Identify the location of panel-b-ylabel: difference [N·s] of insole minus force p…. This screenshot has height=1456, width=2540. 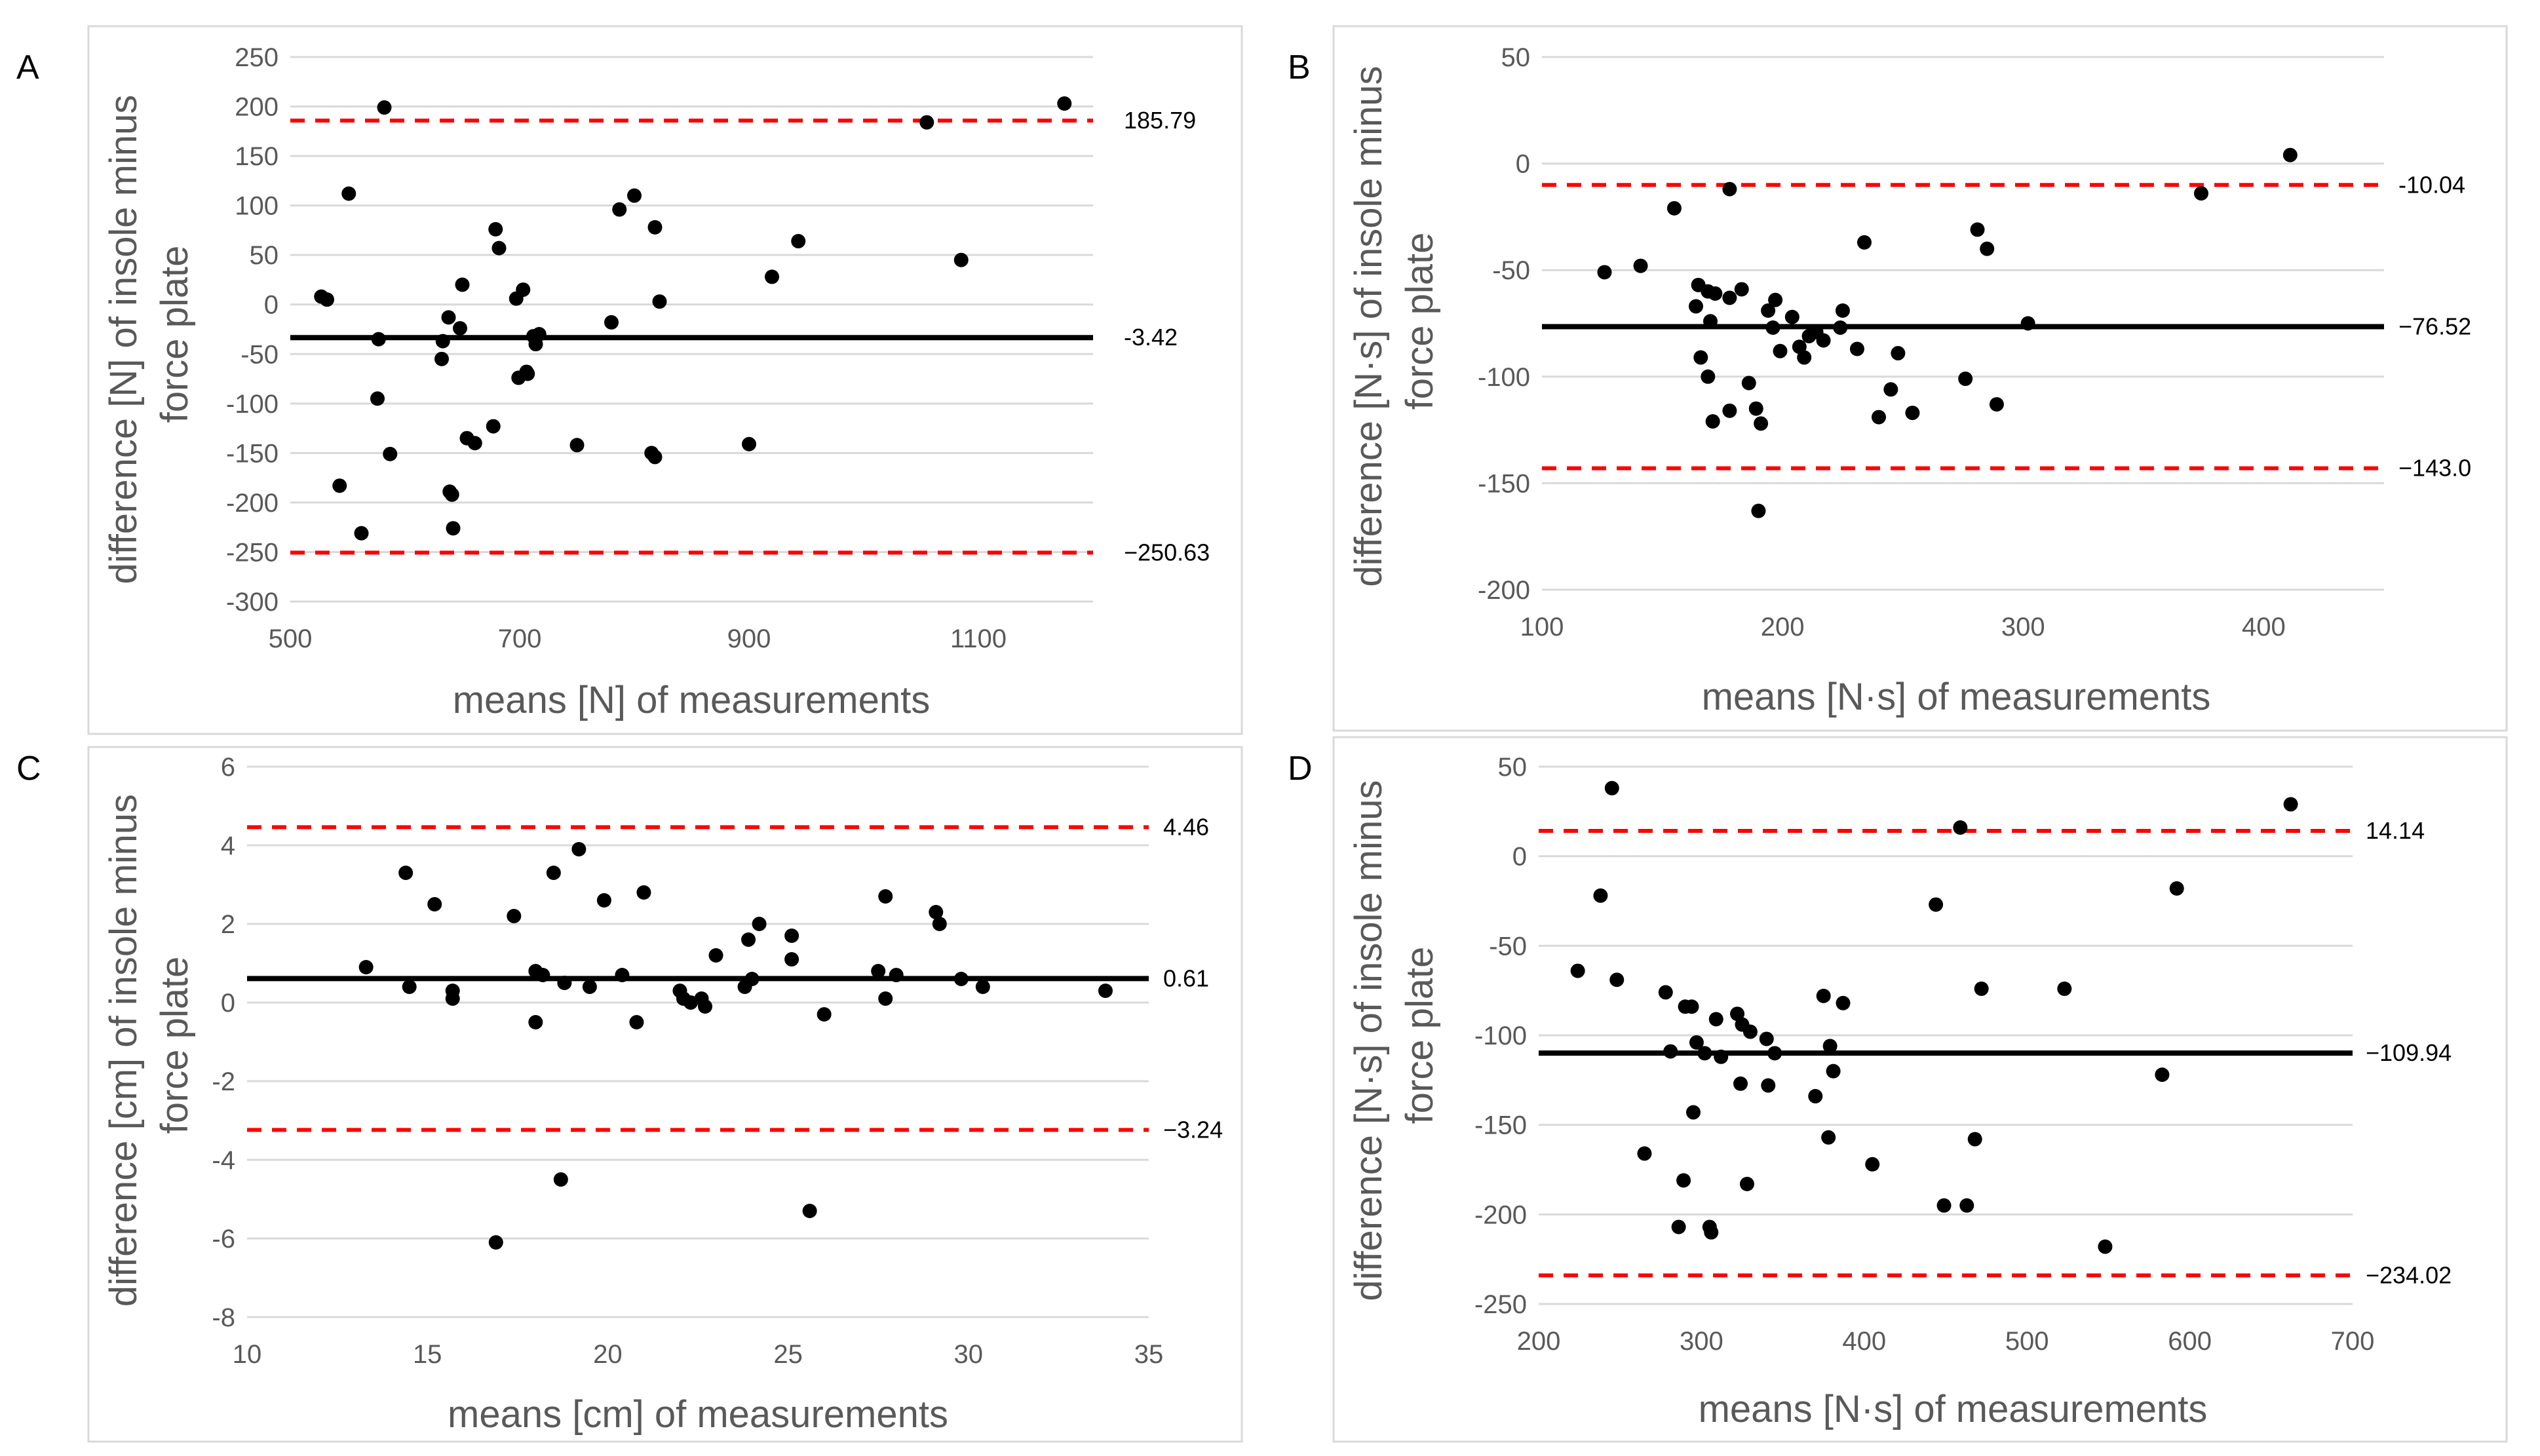
(1394, 320).